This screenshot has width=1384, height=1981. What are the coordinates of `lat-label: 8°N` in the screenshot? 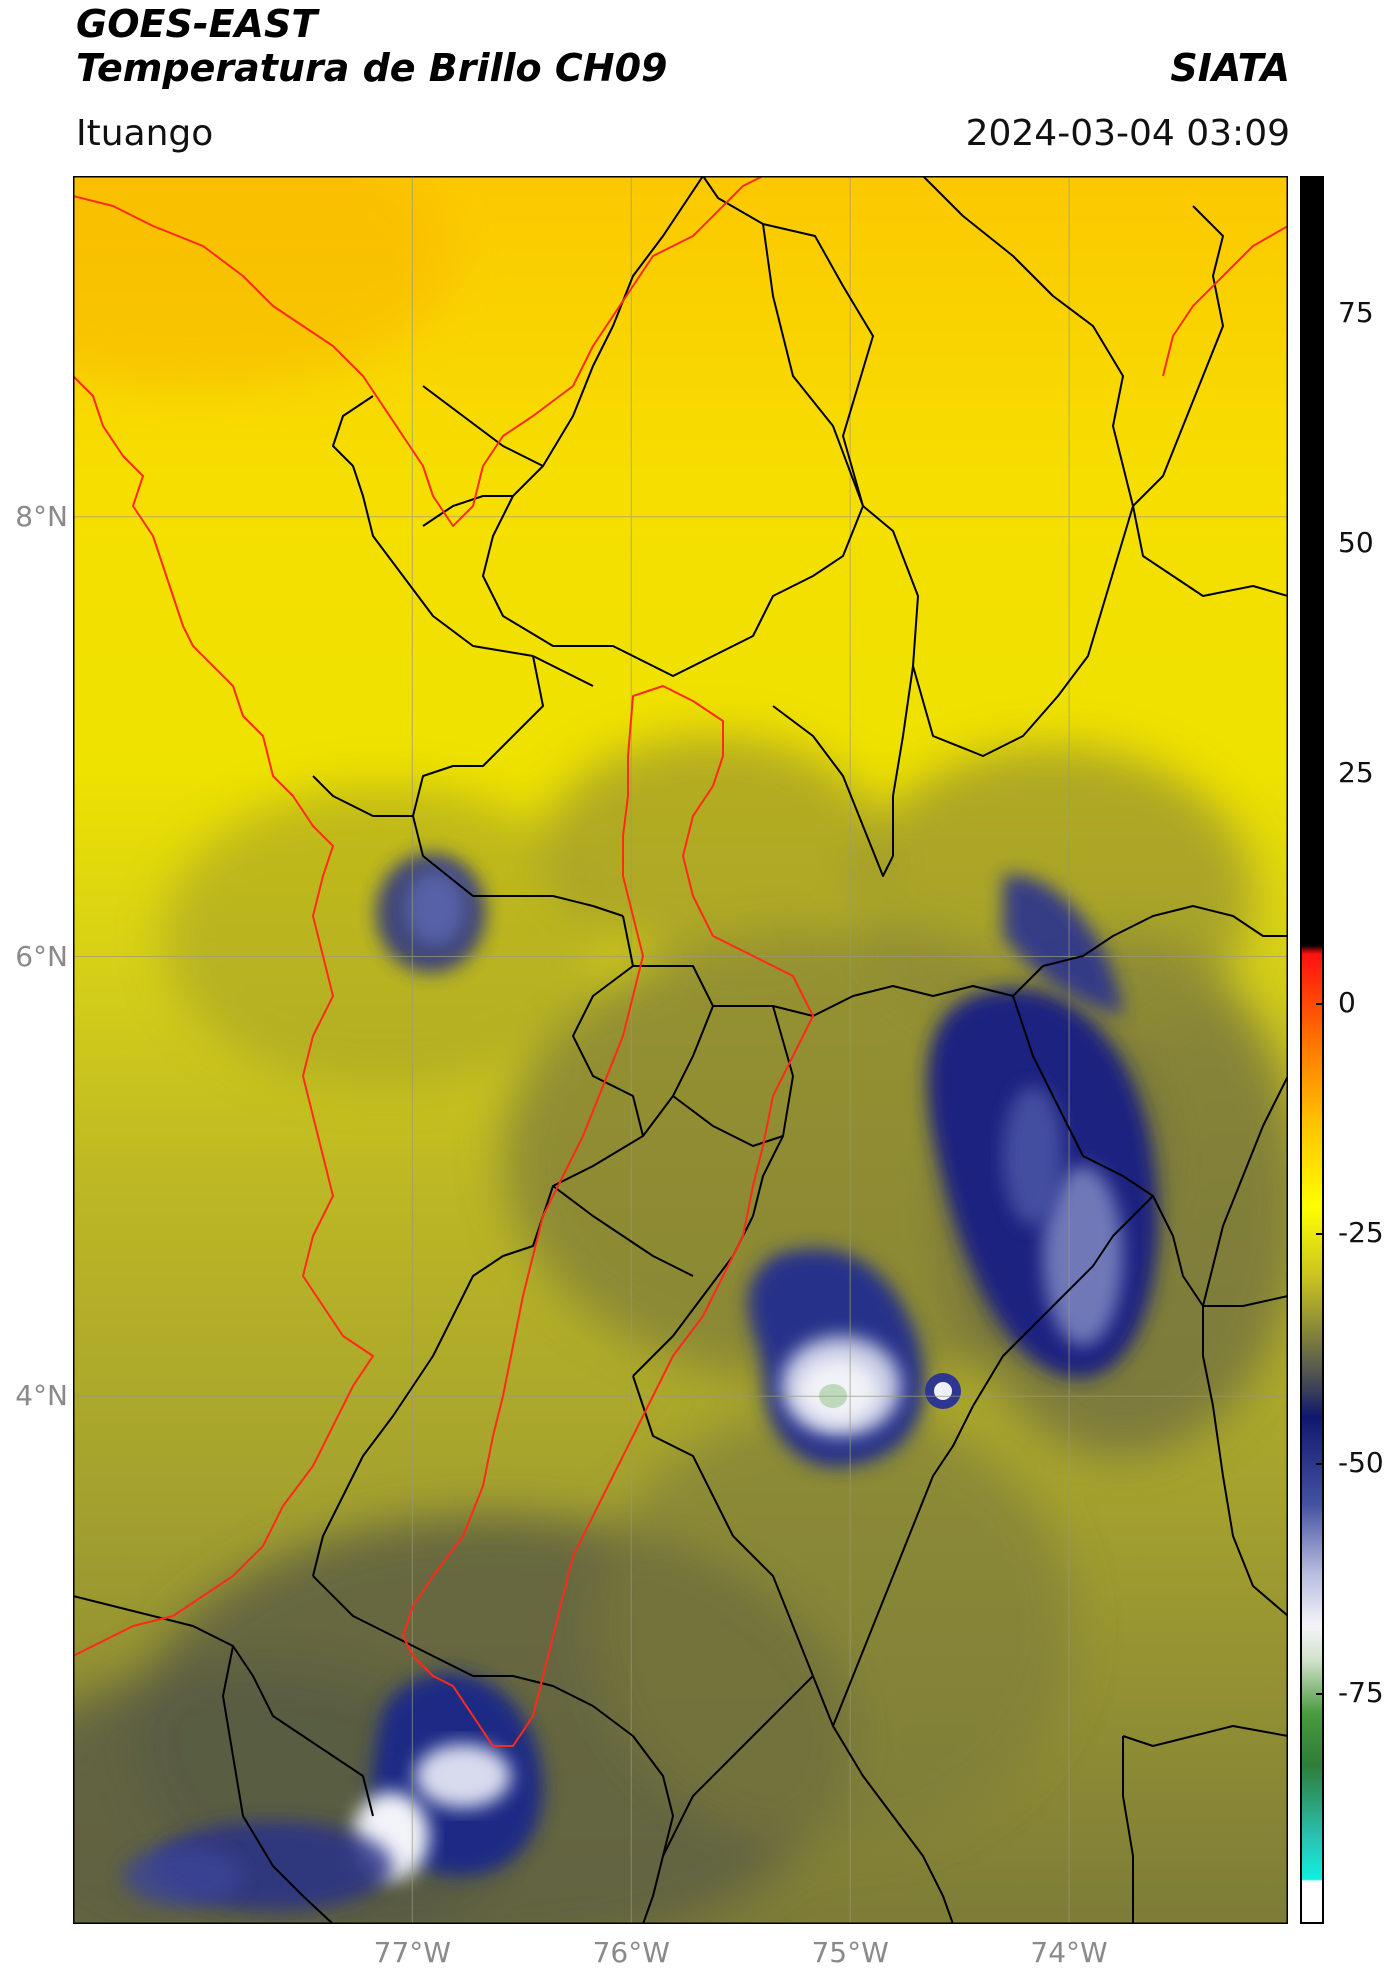 It's located at (41, 516).